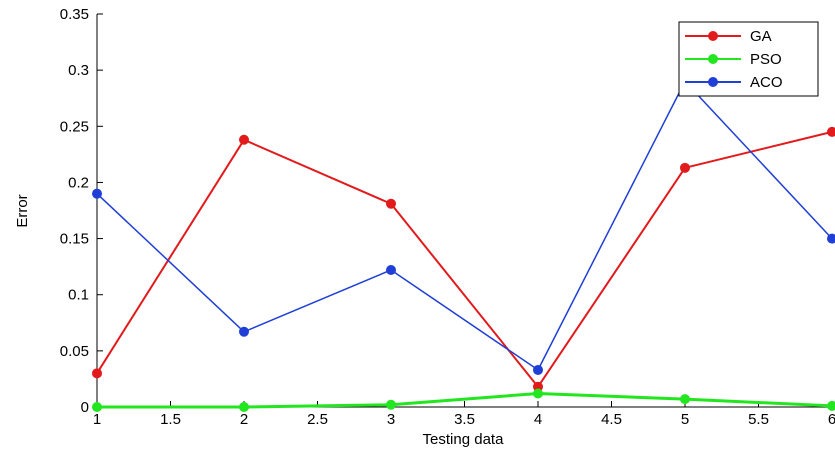 This screenshot has width=835, height=451. Describe the element at coordinates (78, 70) in the screenshot. I see `y-tick-label: 0.3` at that location.